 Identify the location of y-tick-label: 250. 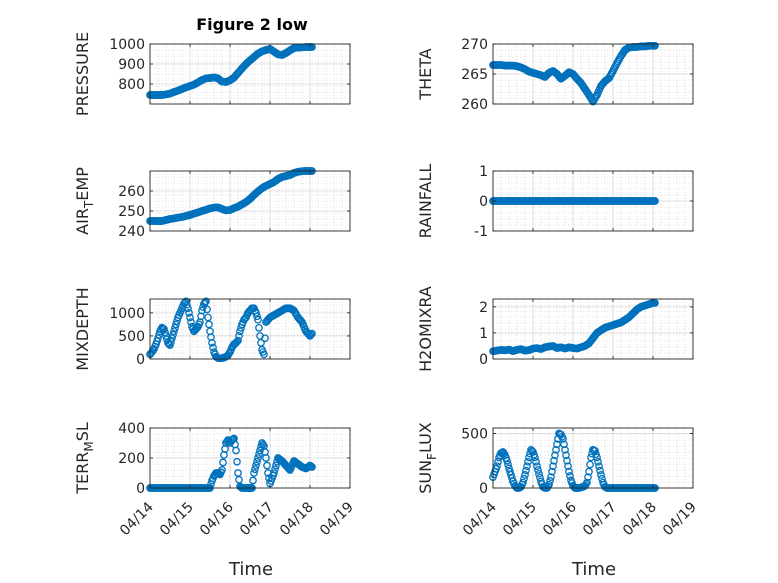
(131, 212).